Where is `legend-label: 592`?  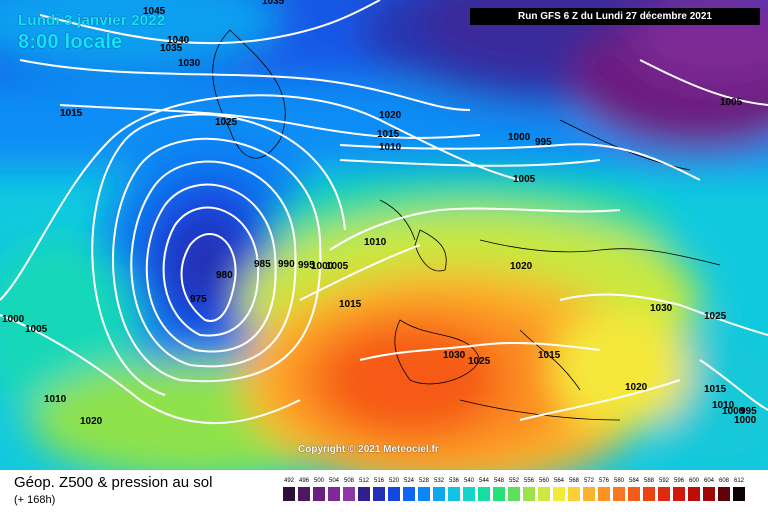
legend-label: 592 is located at coordinates (663, 481).